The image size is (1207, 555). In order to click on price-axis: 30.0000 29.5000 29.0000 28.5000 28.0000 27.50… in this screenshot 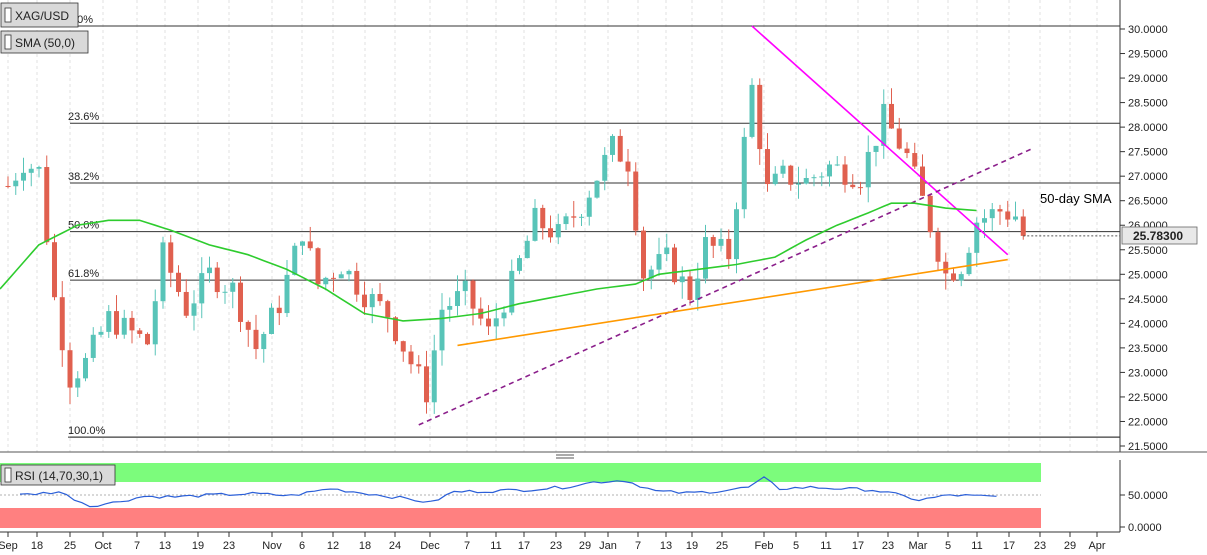, I will do `click(1144, 238)`.